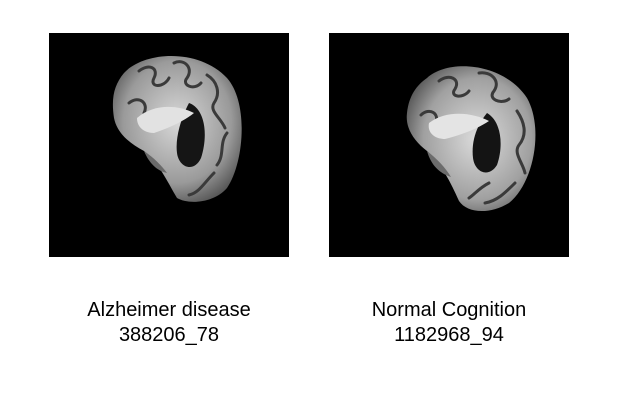 This screenshot has width=619, height=401. Describe the element at coordinates (169, 335) in the screenshot. I see `subject-id-label: 388206_78` at that location.